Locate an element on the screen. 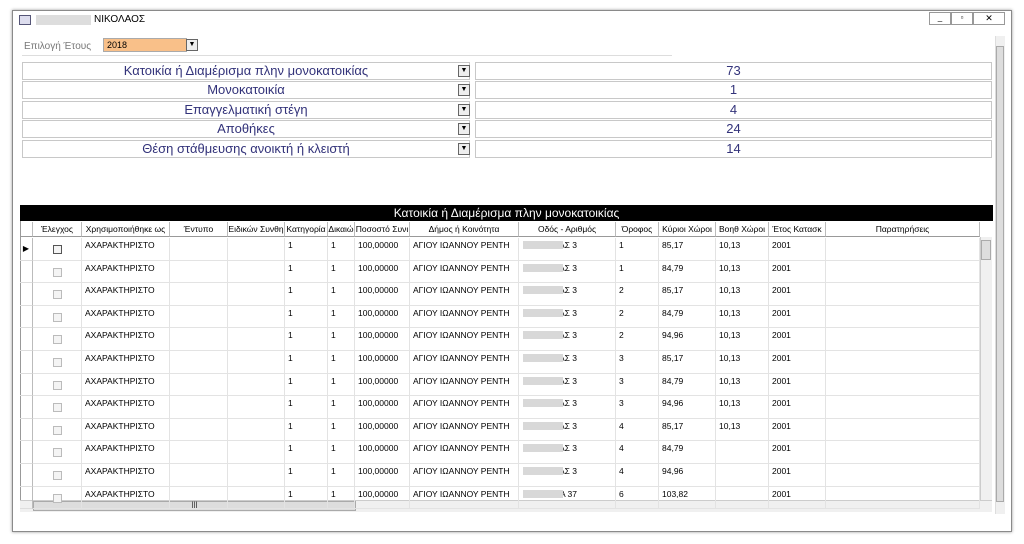  minimize-button: _ is located at coordinates (940, 18).